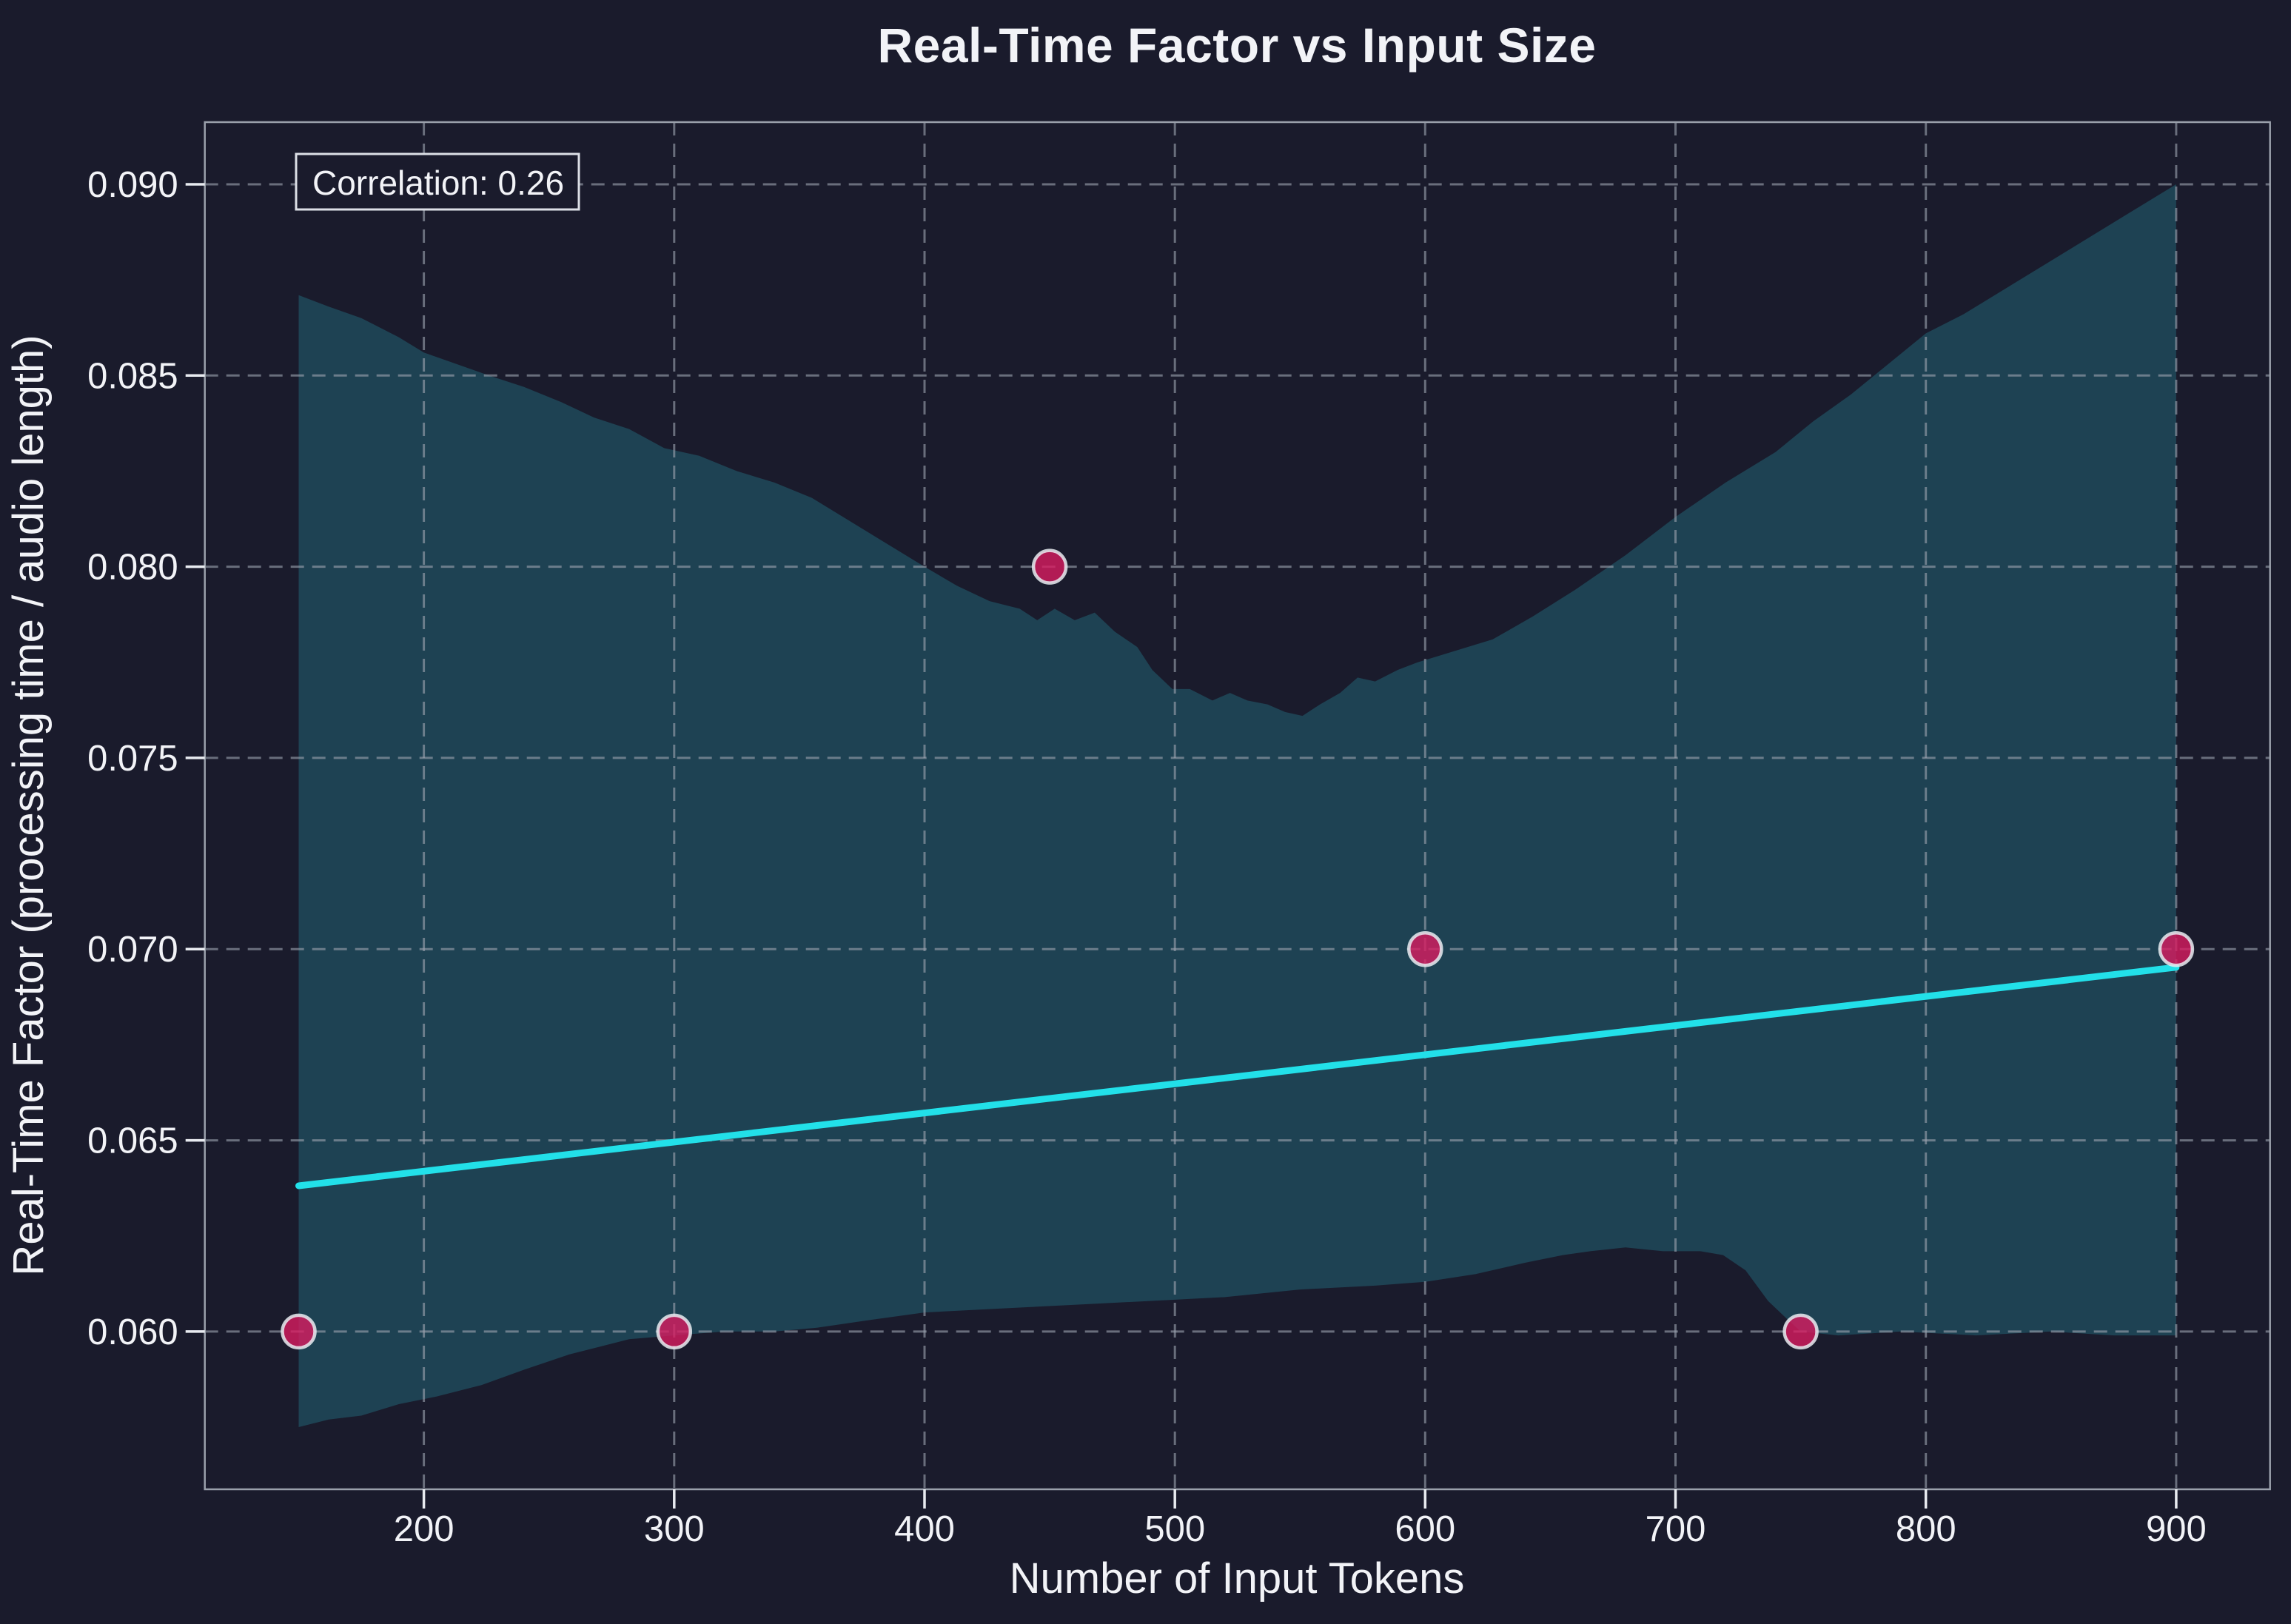 This screenshot has height=1624, width=2291. I want to click on correlation-annotation: Correlation: 0.26, so click(437, 181).